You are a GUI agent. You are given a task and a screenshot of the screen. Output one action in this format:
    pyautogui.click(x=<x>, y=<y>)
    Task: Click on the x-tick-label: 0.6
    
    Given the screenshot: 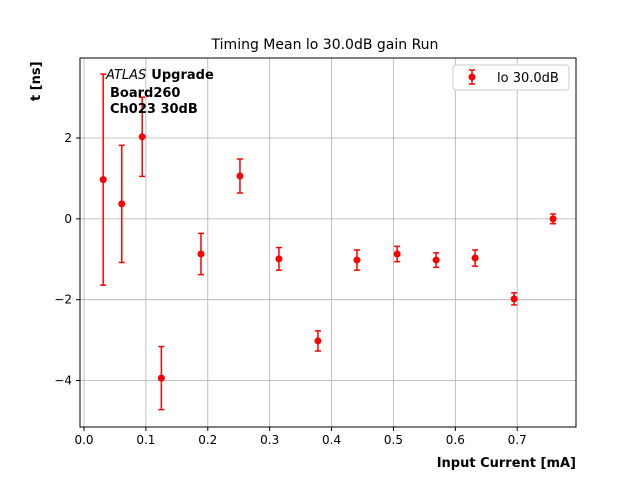 What is the action you would take?
    pyautogui.click(x=455, y=440)
    